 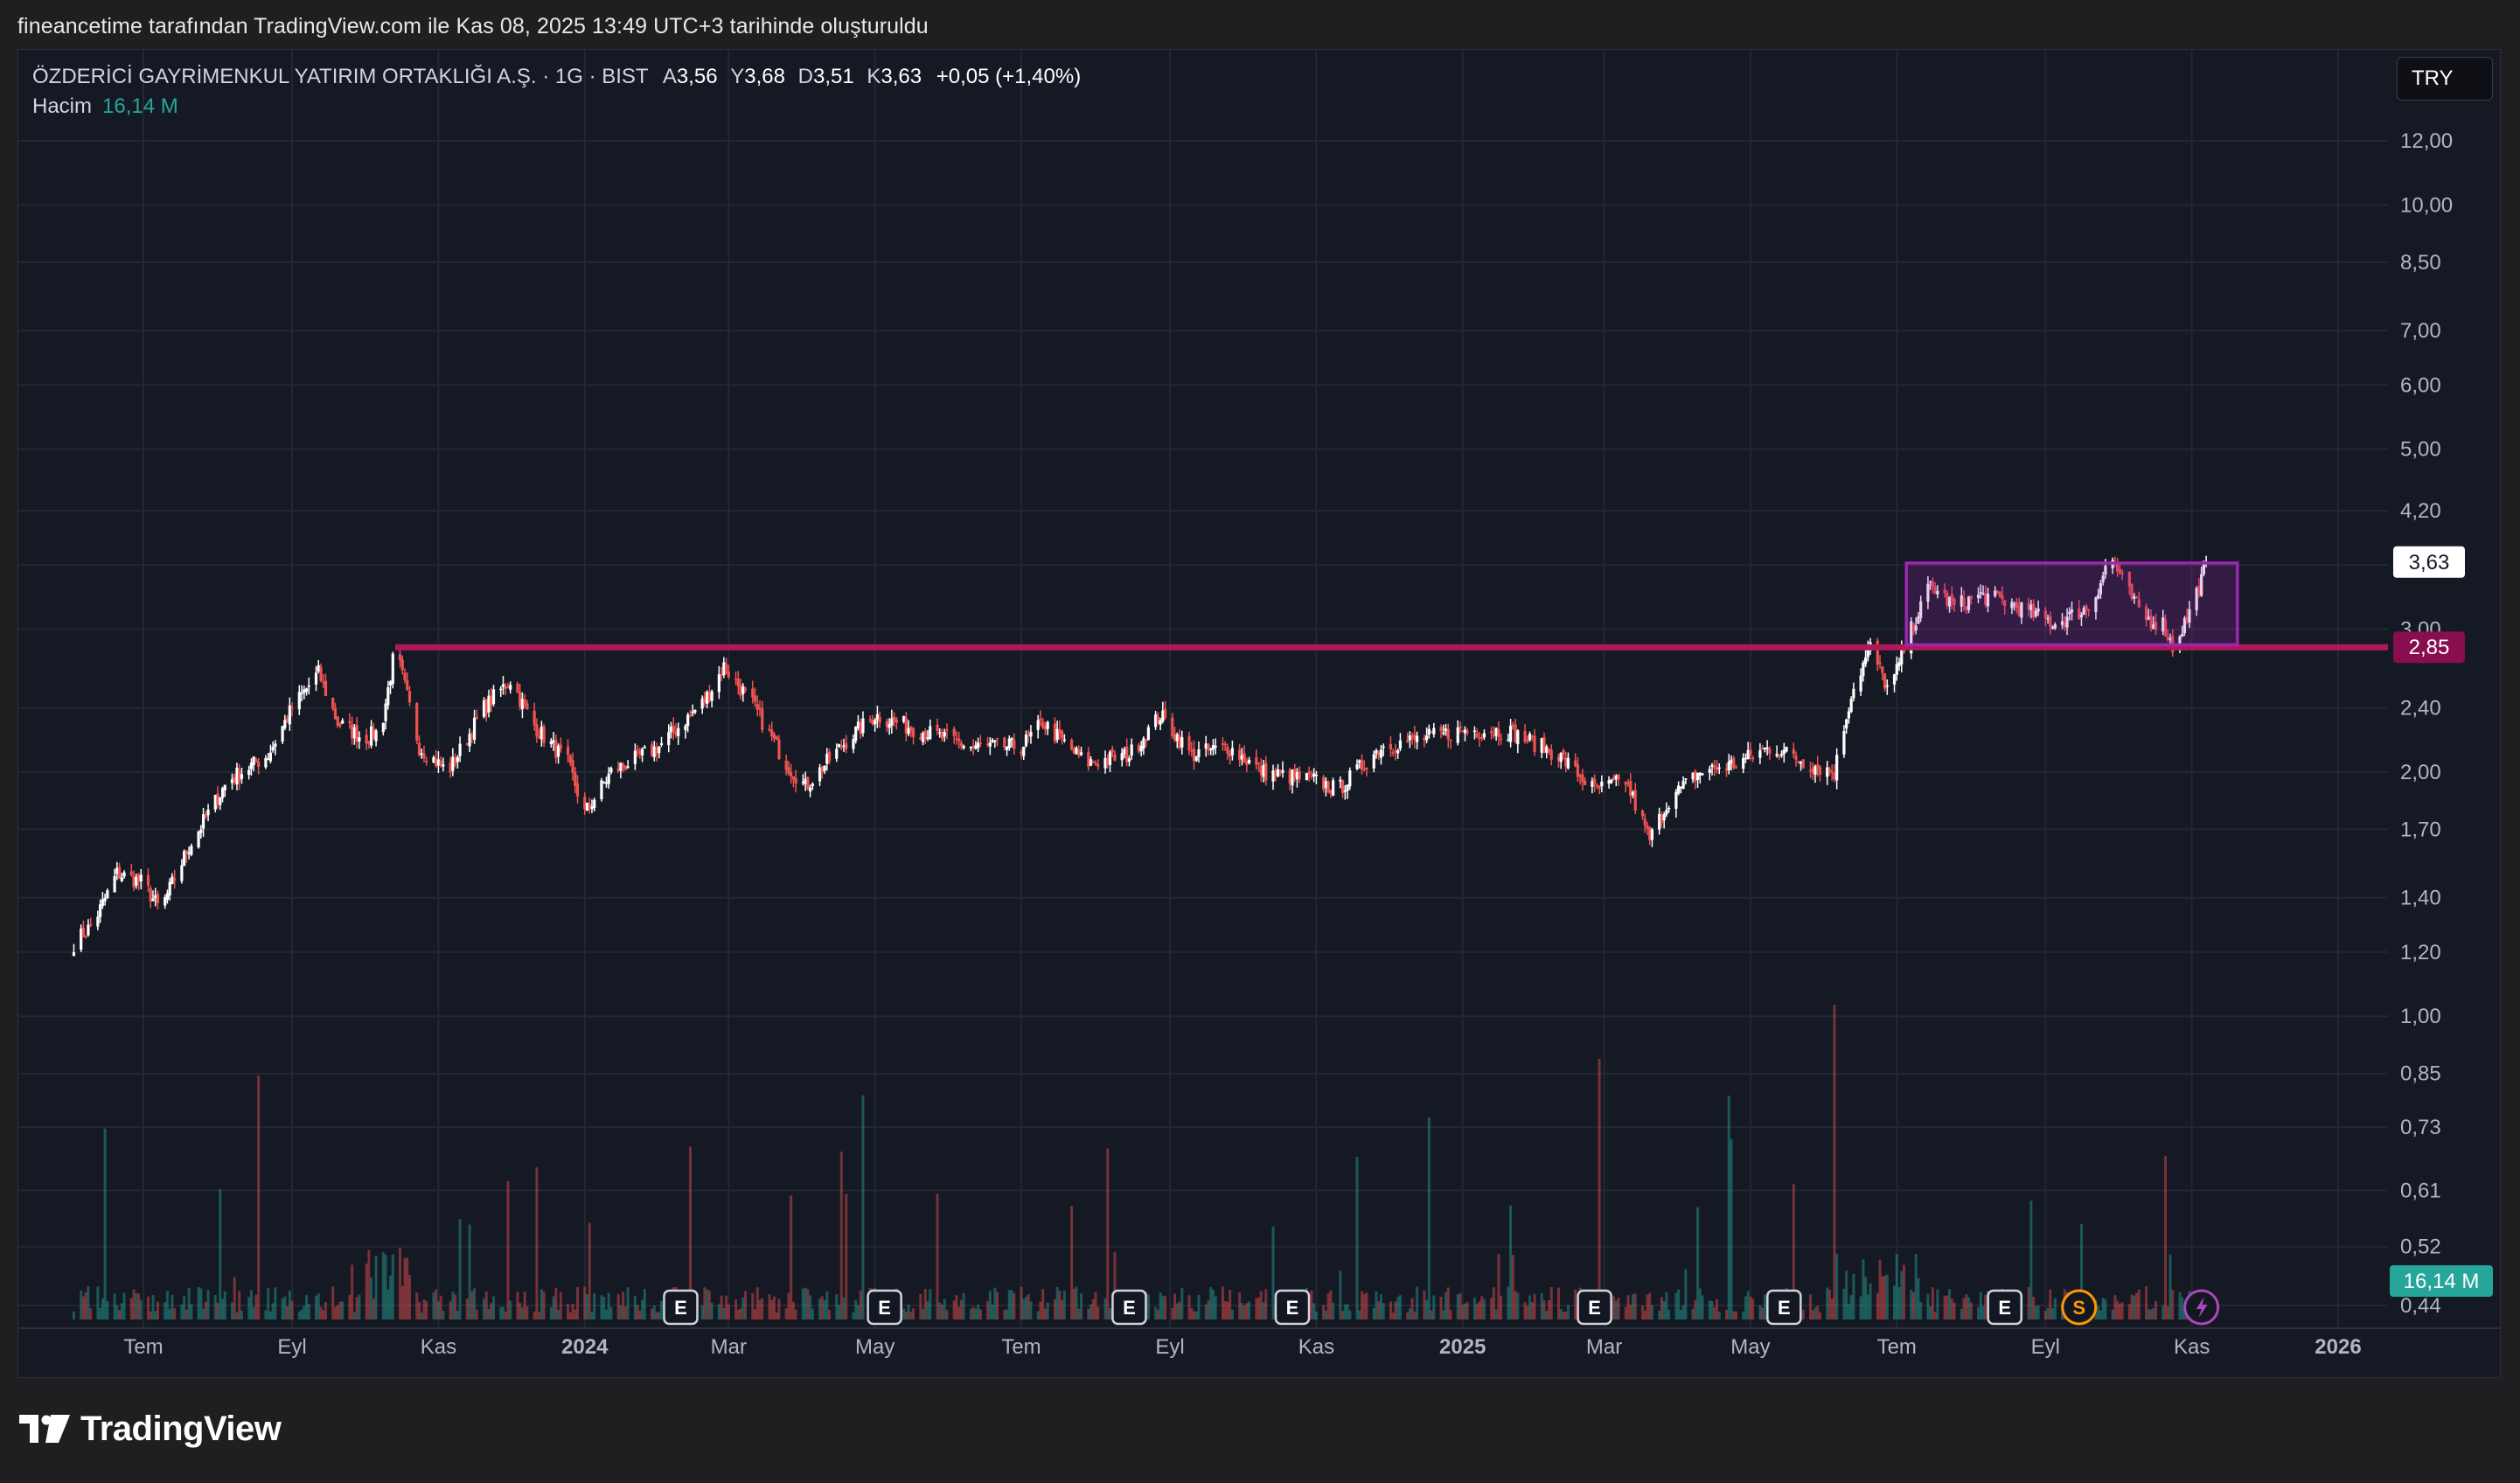 What do you see at coordinates (1750, 1347) in the screenshot?
I see `time-tick-label: May` at bounding box center [1750, 1347].